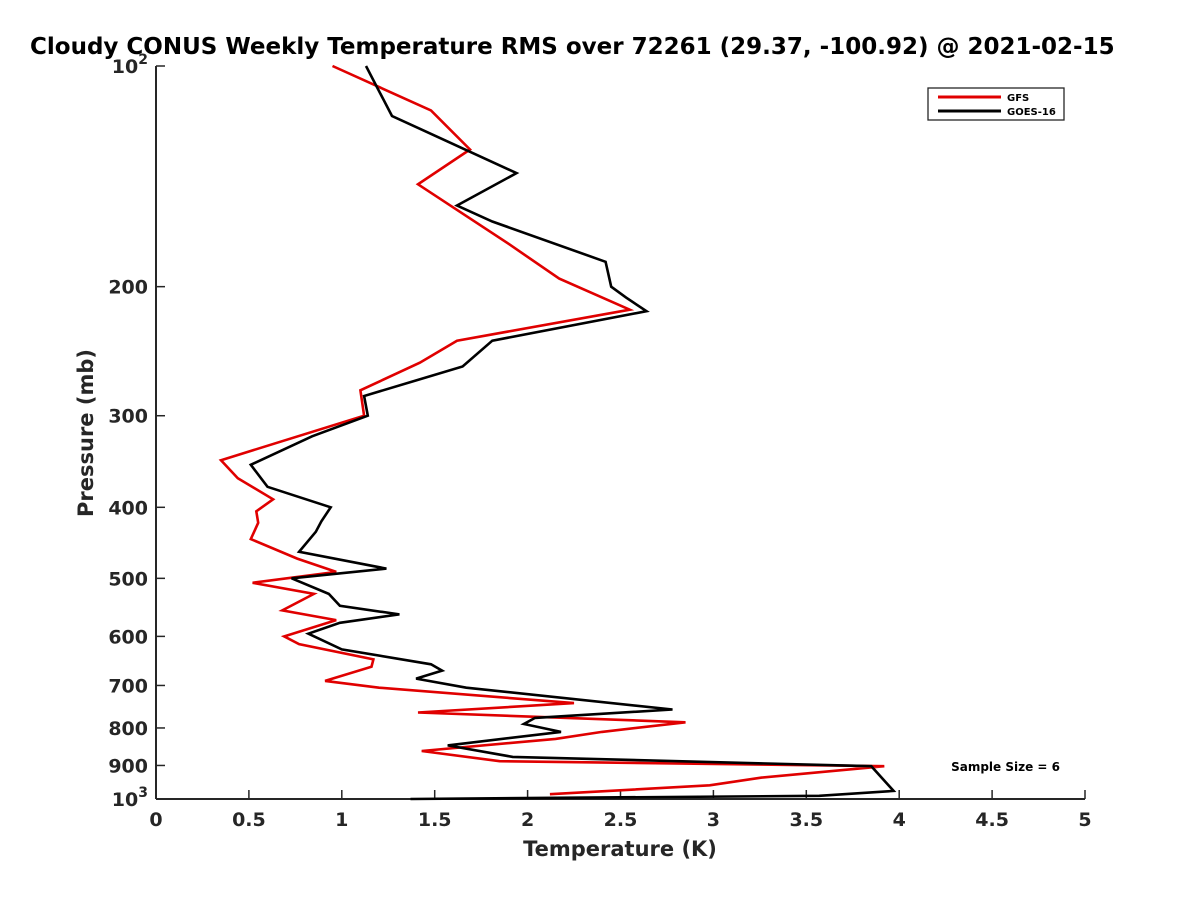  Describe the element at coordinates (128, 637) in the screenshot. I see `y-tick-label: 600` at that location.